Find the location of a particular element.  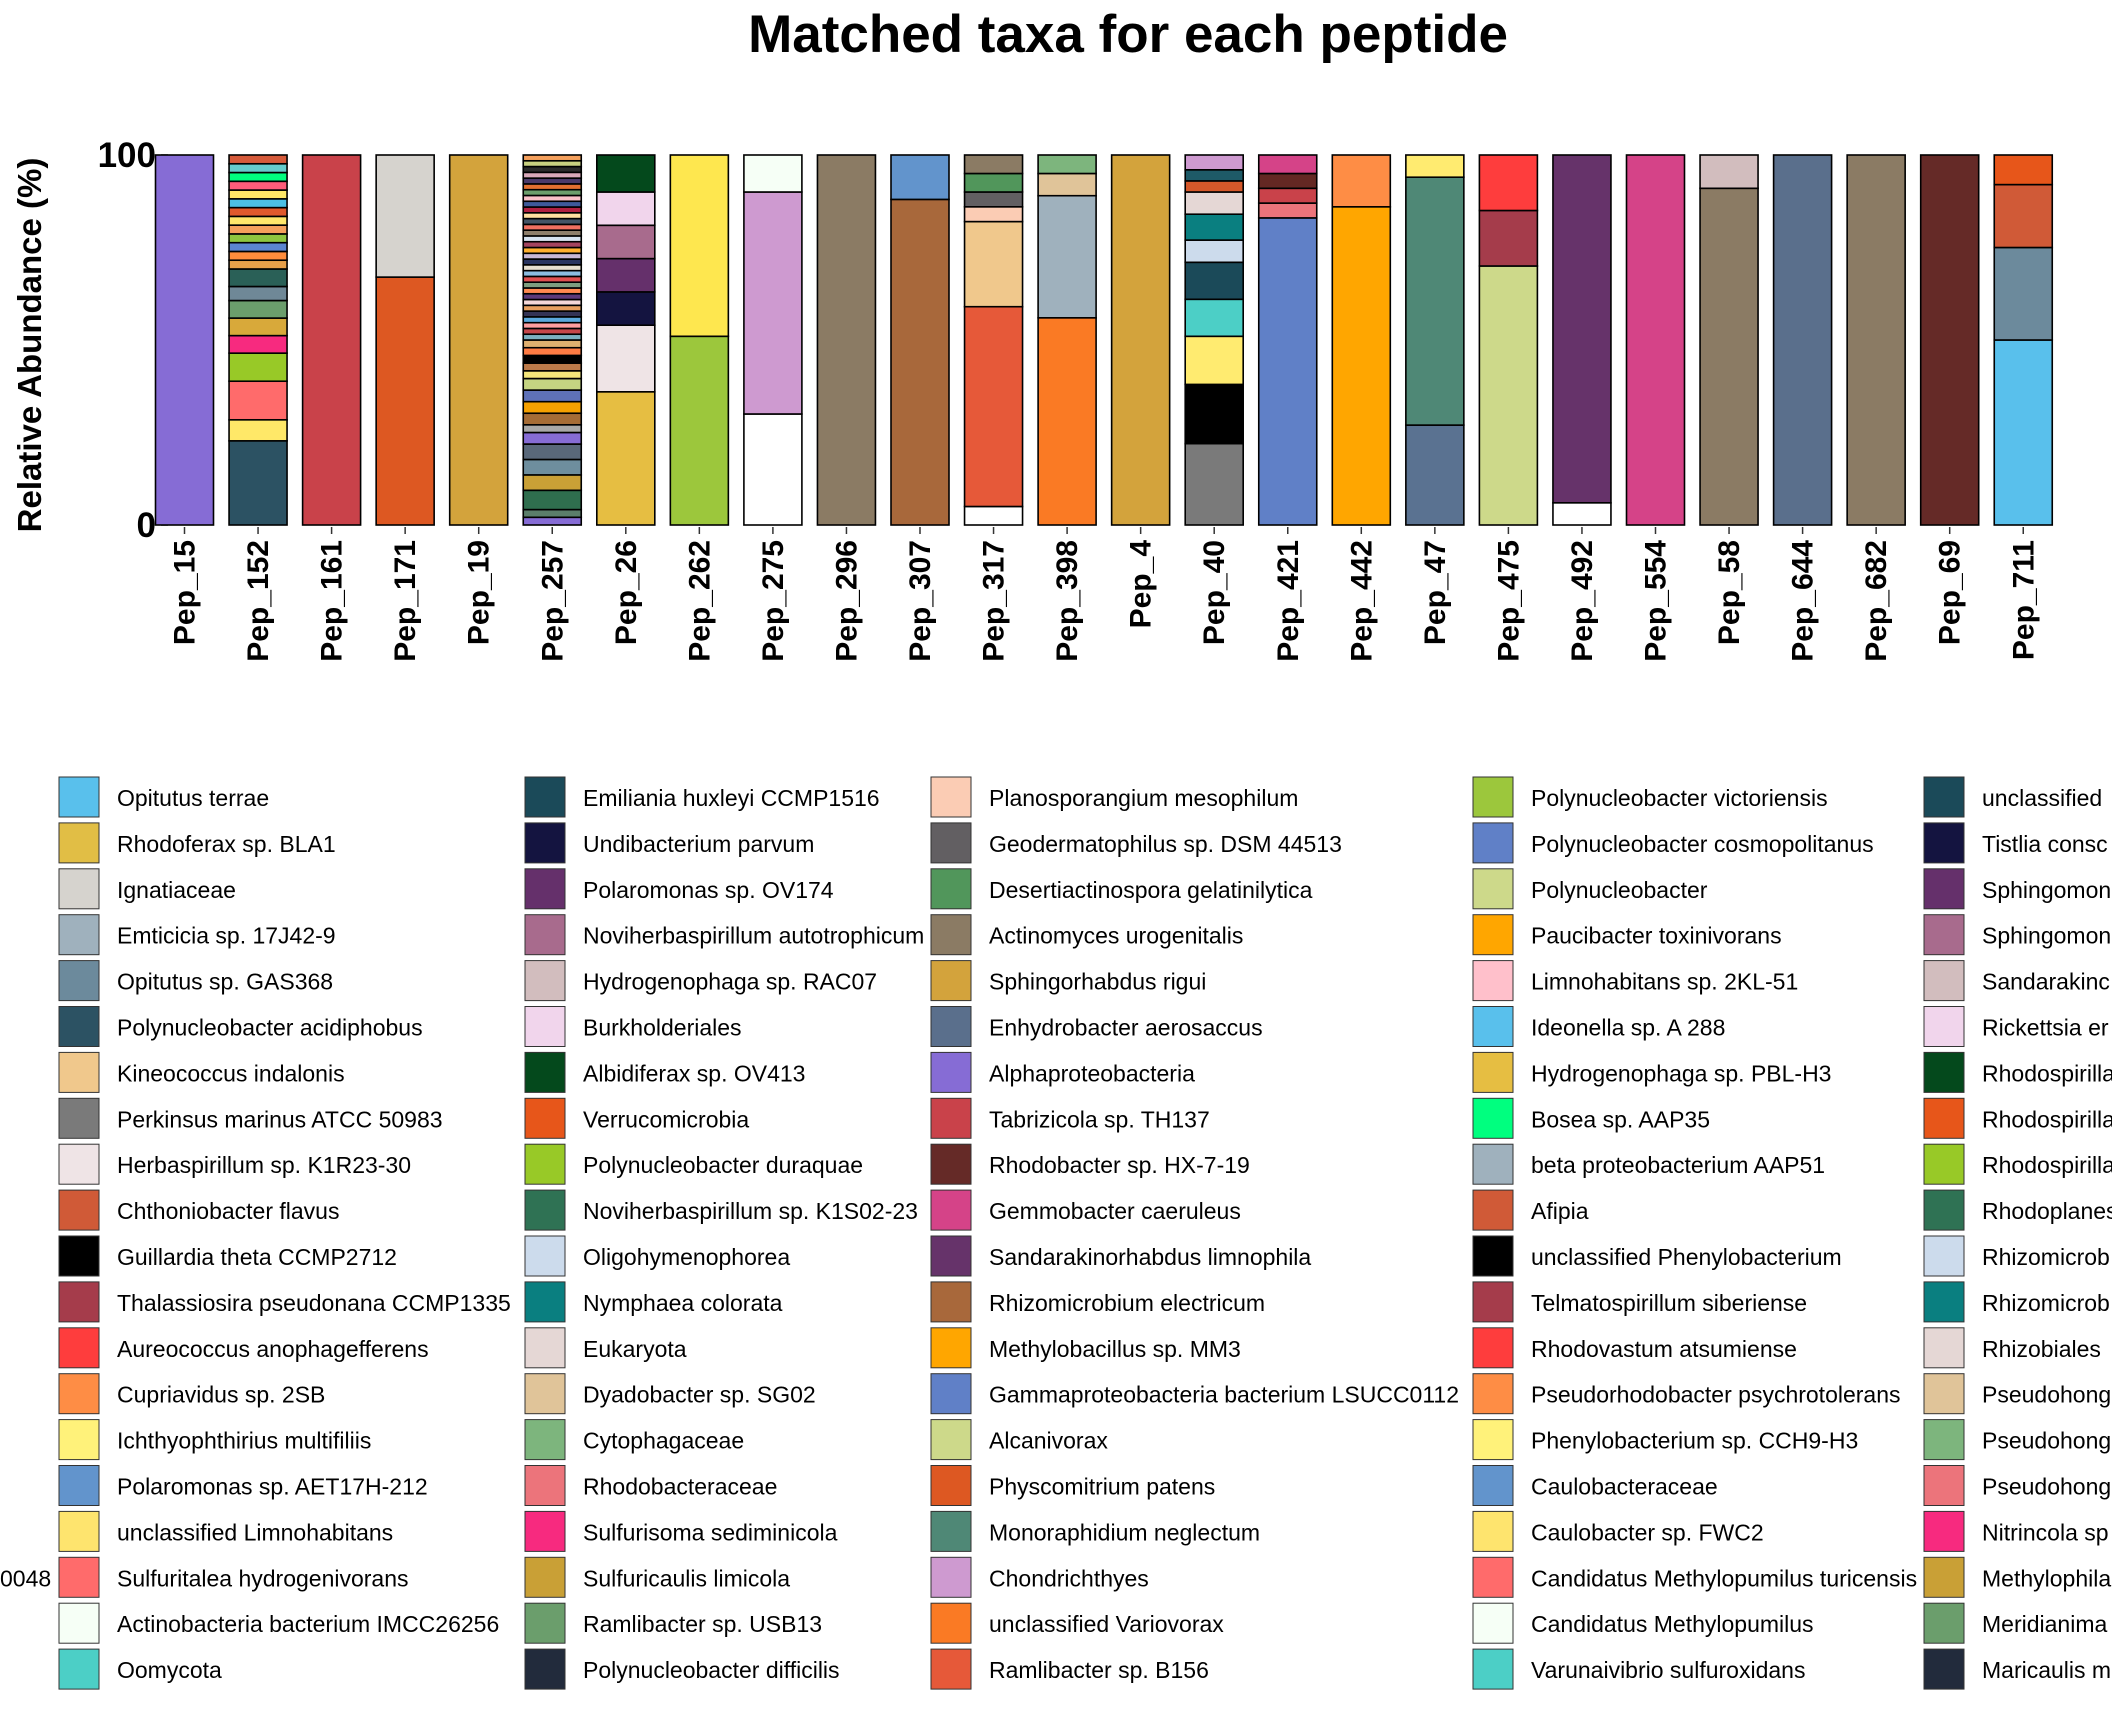

legend-label: Caulobacteraceae is located at coordinates (1624, 1487).